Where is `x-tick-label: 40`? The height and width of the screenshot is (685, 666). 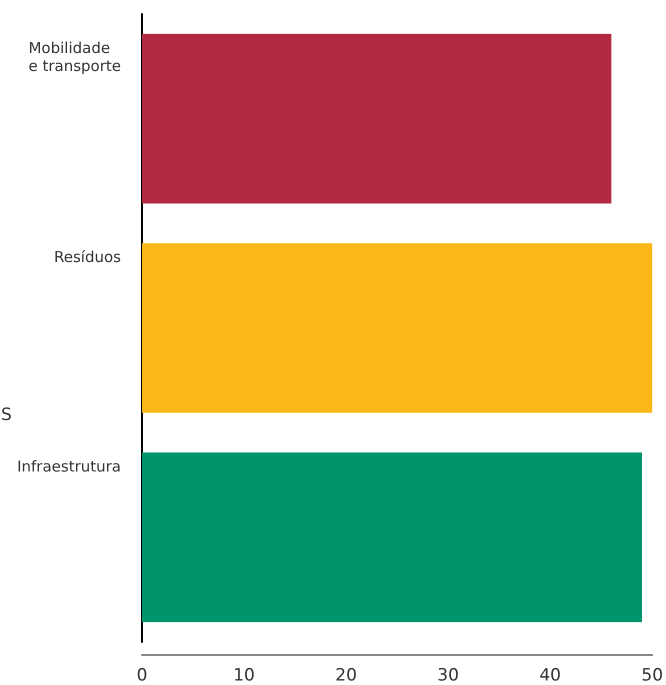
x-tick-label: 40 is located at coordinates (550, 675).